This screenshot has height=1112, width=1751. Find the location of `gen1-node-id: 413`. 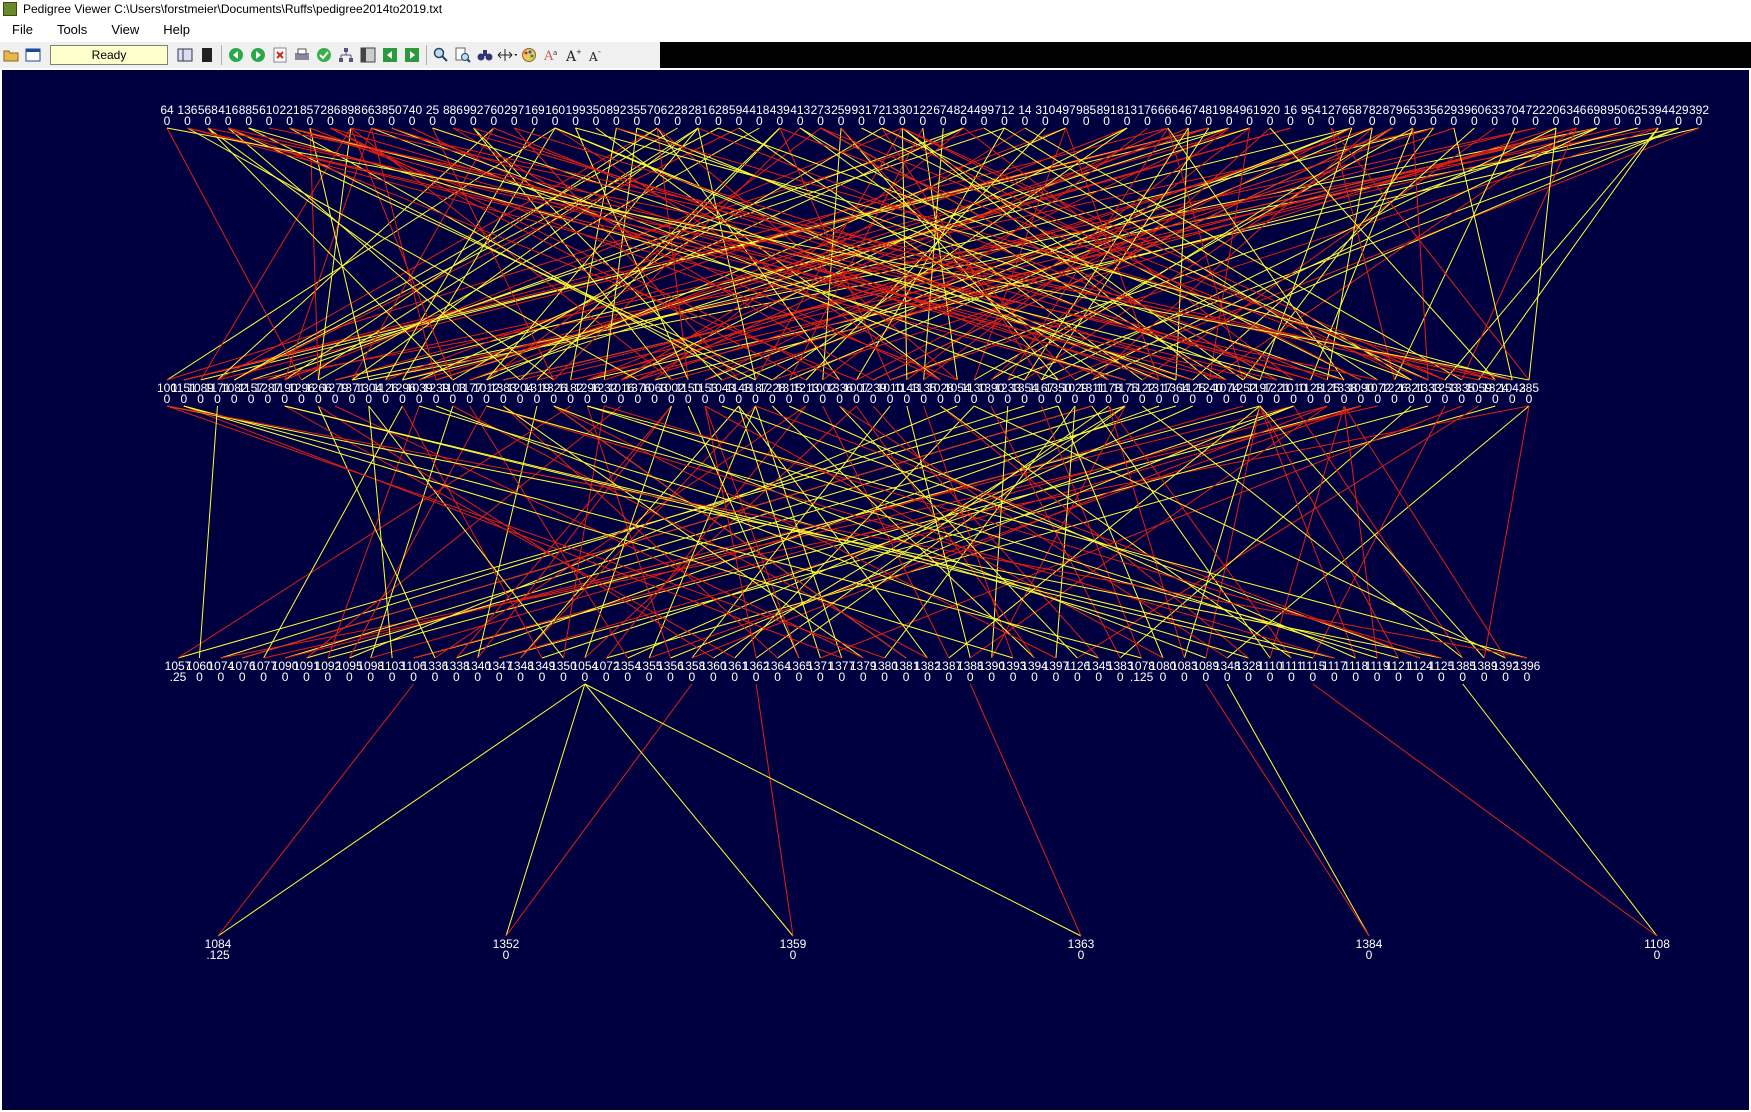

gen1-node-id: 413 is located at coordinates (800, 110).